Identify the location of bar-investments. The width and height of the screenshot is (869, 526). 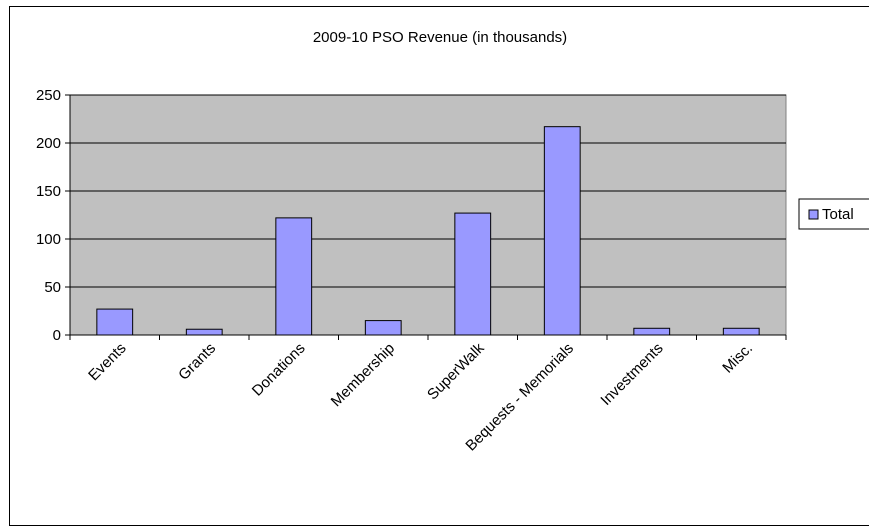
(652, 331).